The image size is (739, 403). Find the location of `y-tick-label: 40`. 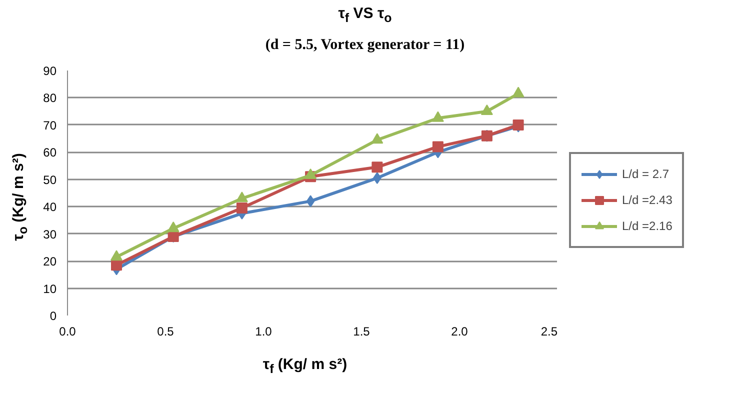

y-tick-label: 40 is located at coordinates (50, 207).